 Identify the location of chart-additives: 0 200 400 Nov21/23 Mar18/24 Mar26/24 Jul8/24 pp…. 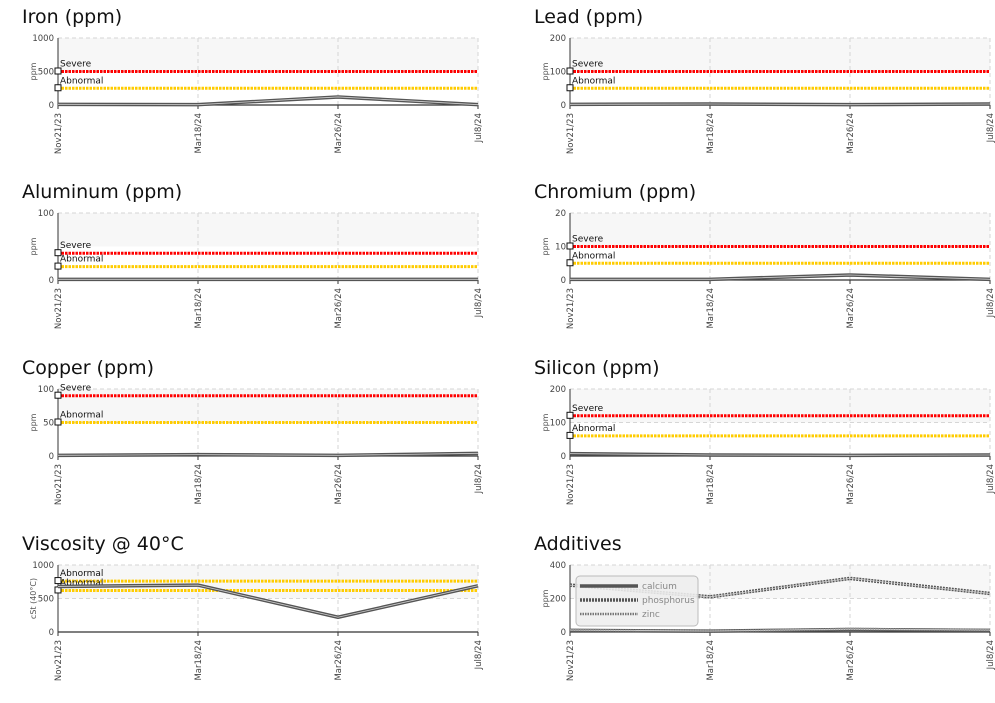
(768, 621).